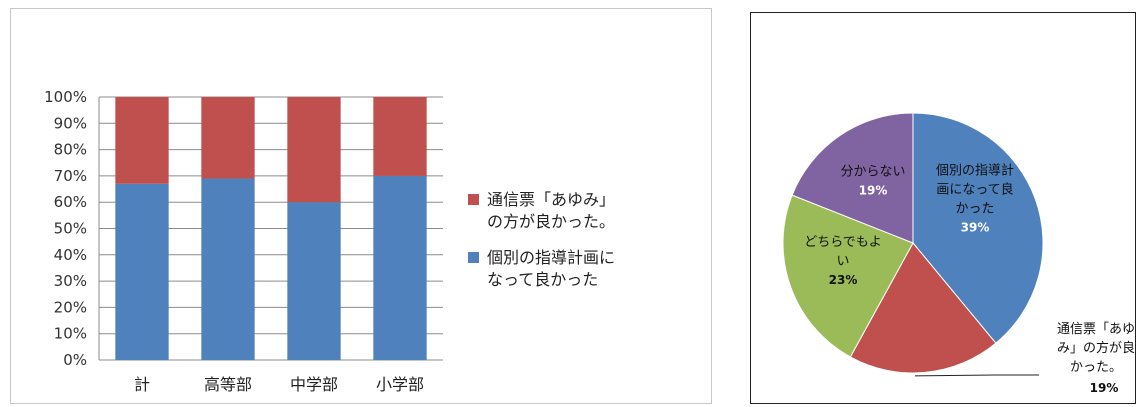  I want to click on y-tick-label: 10%, so click(70, 334).